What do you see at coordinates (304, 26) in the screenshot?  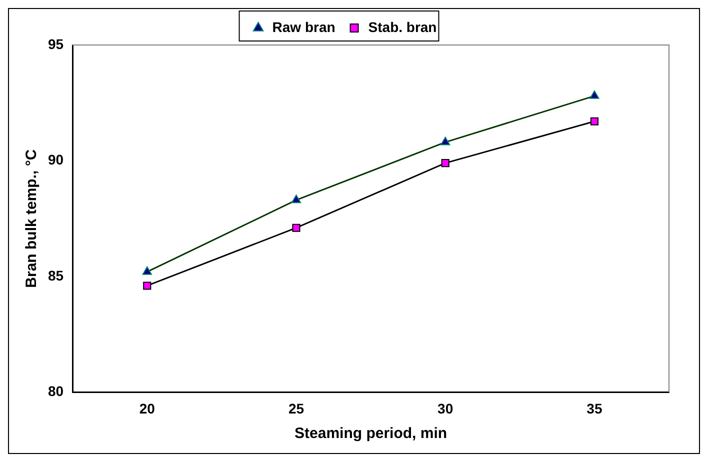 I see `legend-label: Raw bran` at bounding box center [304, 26].